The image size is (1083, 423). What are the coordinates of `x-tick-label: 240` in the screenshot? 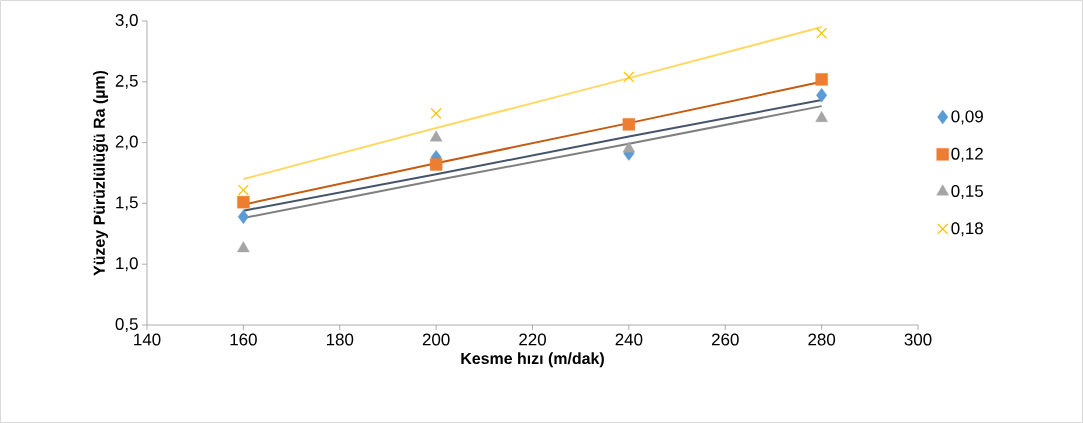 It's located at (629, 339).